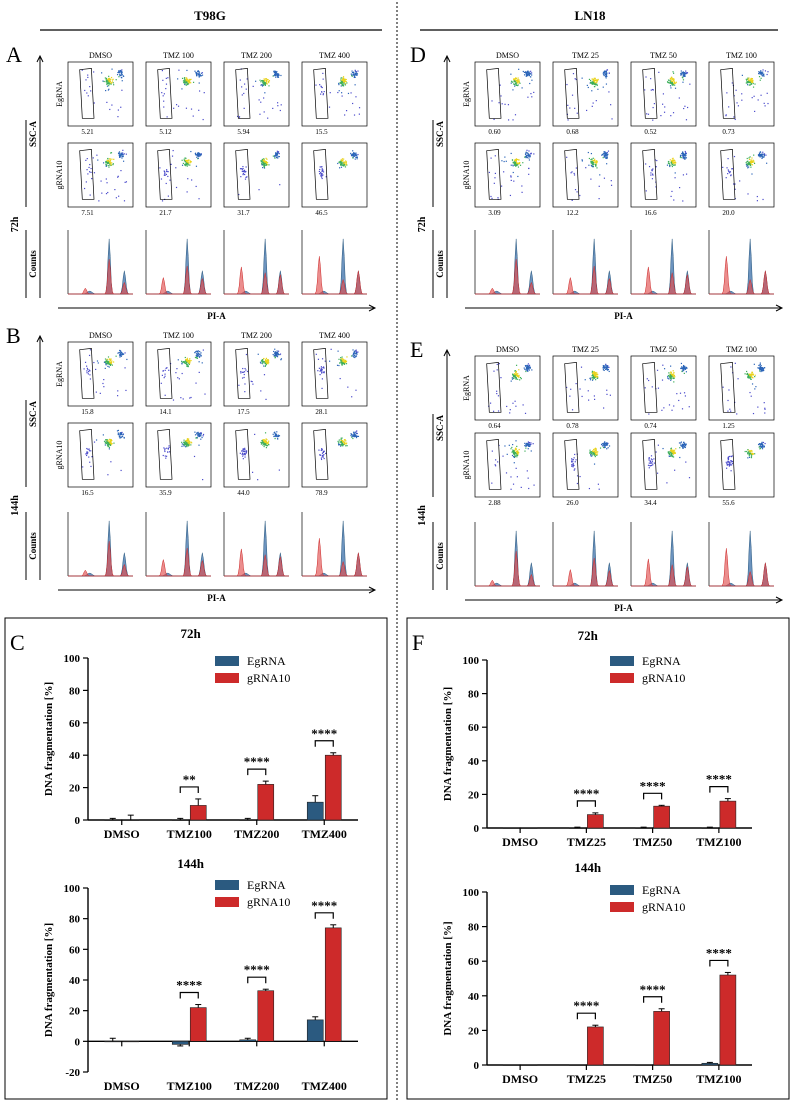 This screenshot has width=793, height=1108. What do you see at coordinates (494, 426) in the screenshot?
I see `gate-percentage: 0.64` at bounding box center [494, 426].